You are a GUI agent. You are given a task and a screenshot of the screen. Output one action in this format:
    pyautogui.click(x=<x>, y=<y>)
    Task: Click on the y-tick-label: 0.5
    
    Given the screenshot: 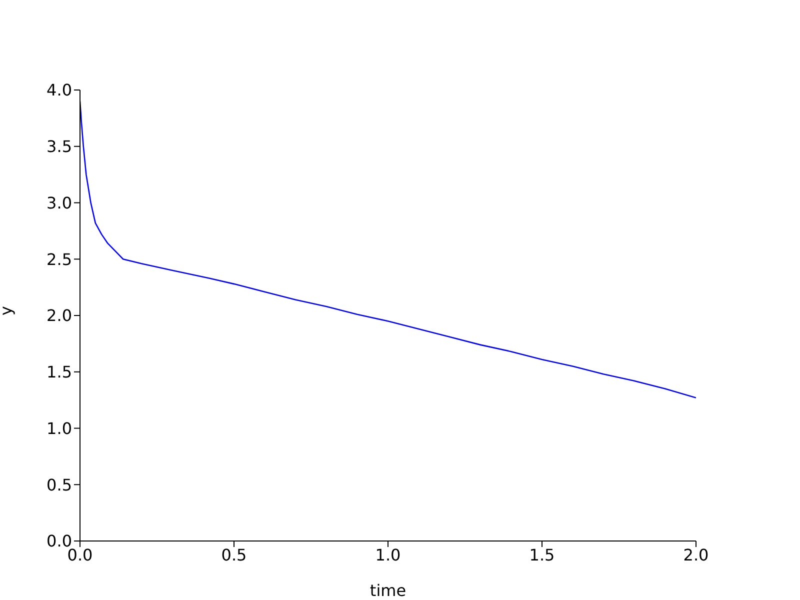 What is the action you would take?
    pyautogui.click(x=59, y=484)
    